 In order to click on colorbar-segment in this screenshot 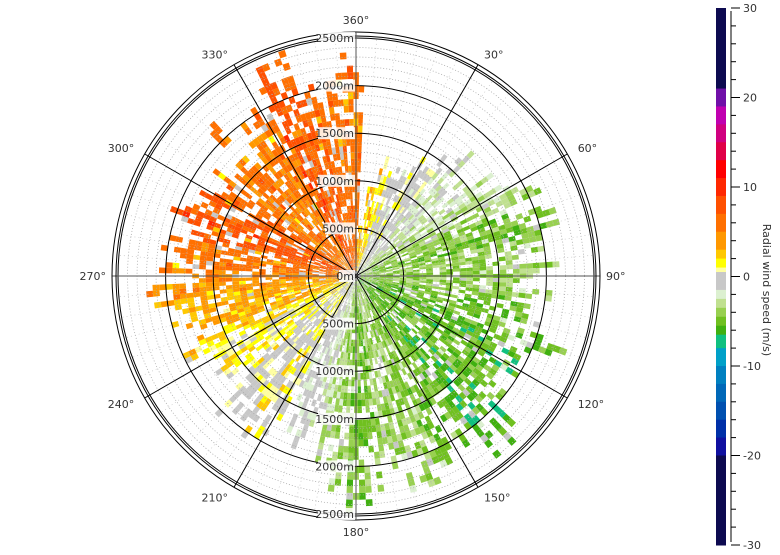, I will do `click(721, 330)`.